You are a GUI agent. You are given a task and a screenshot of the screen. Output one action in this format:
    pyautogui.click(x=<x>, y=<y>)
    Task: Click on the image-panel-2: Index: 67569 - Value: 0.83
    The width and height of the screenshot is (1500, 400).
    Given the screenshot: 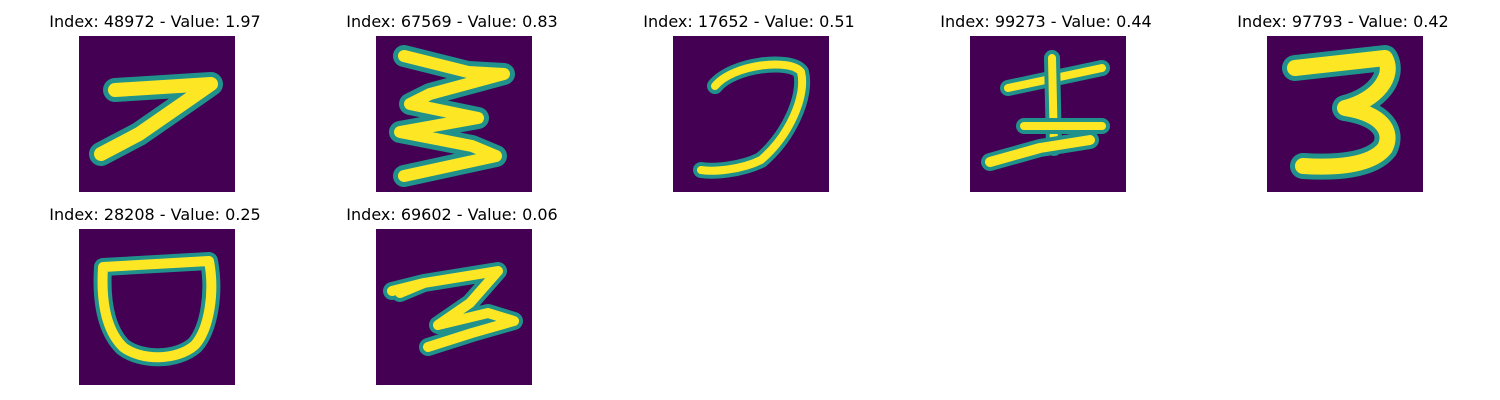 What is the action you would take?
    pyautogui.click(x=472, y=102)
    